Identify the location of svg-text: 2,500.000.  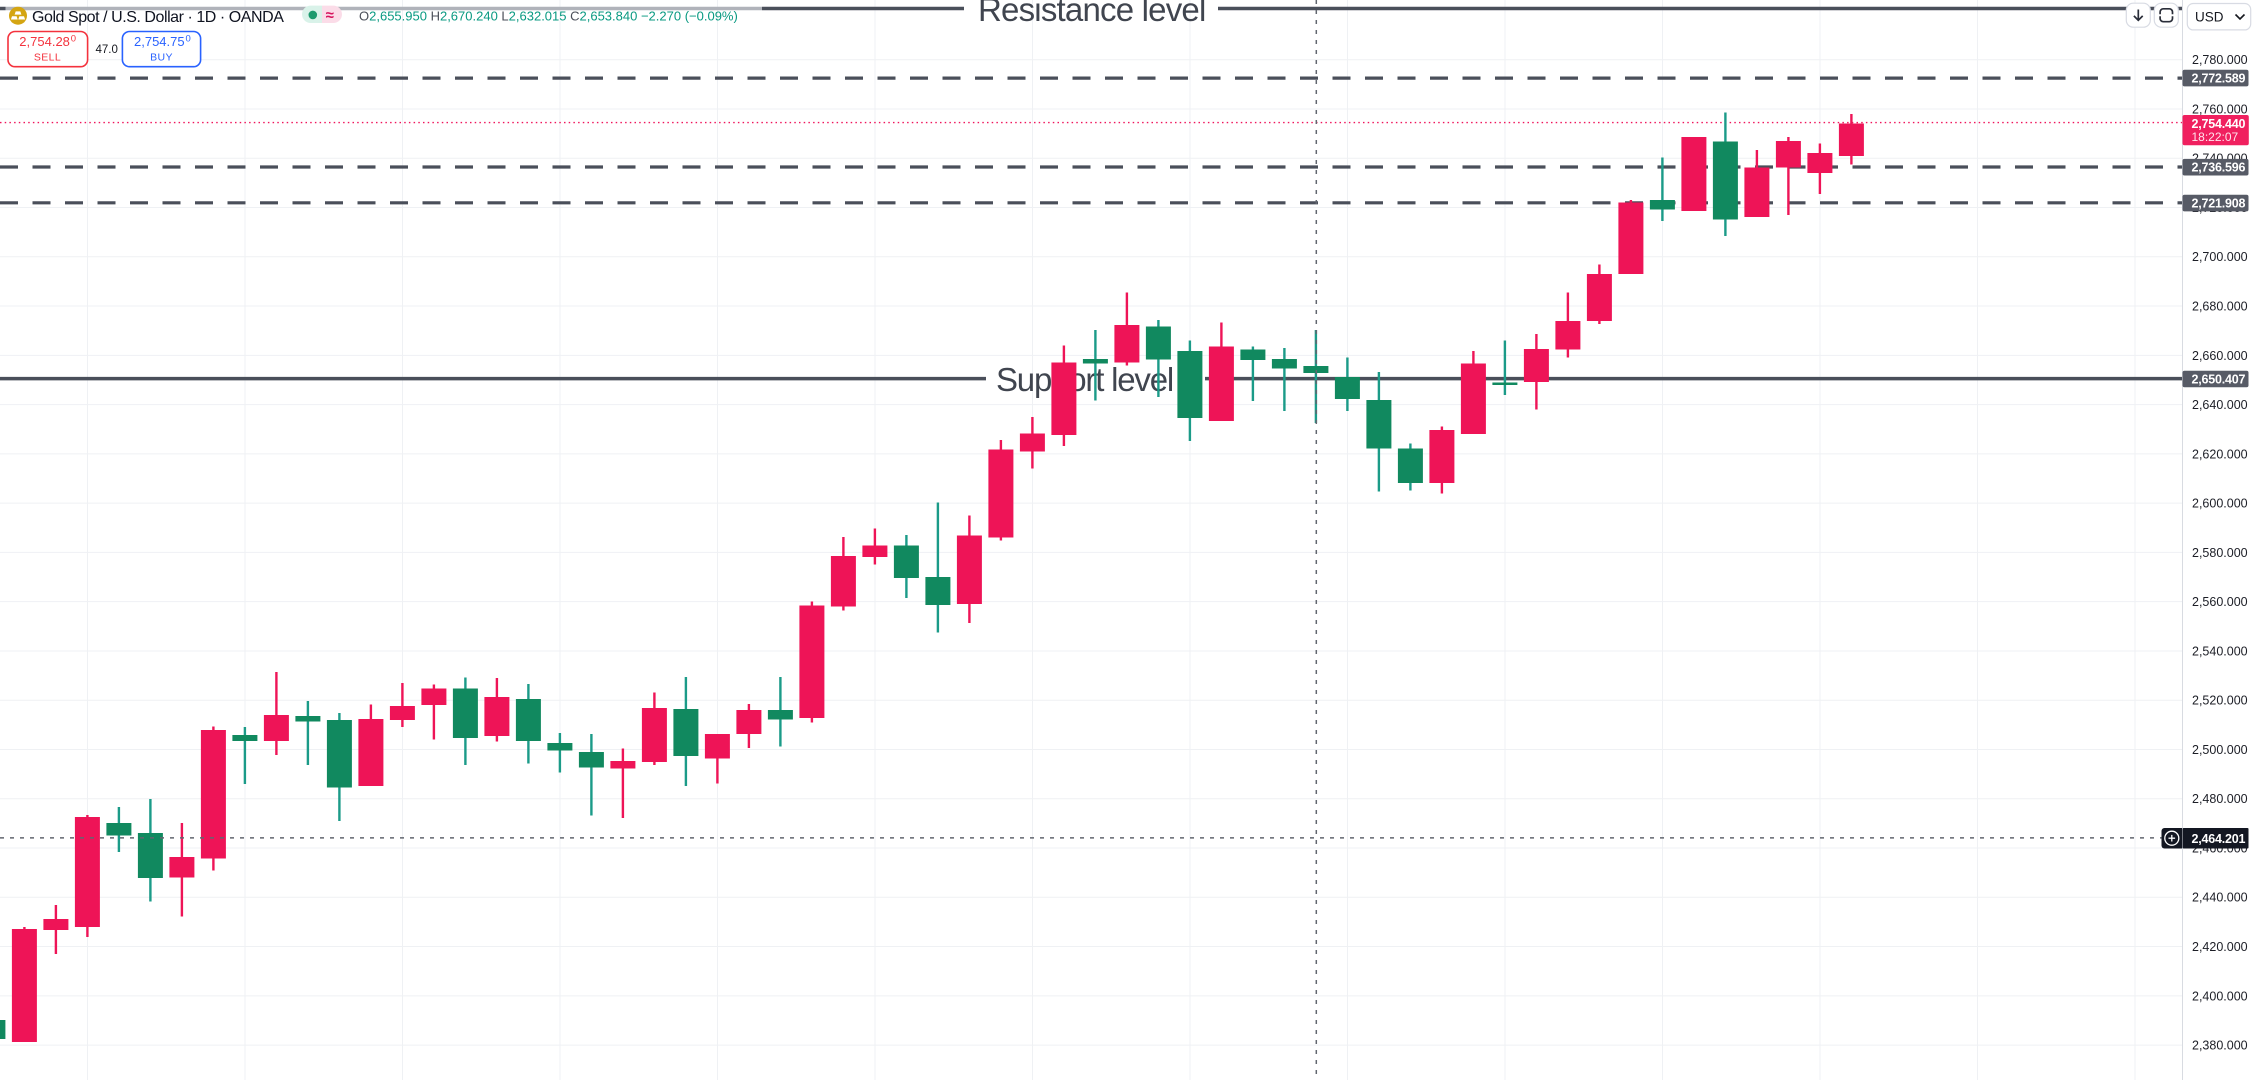
(2220, 750).